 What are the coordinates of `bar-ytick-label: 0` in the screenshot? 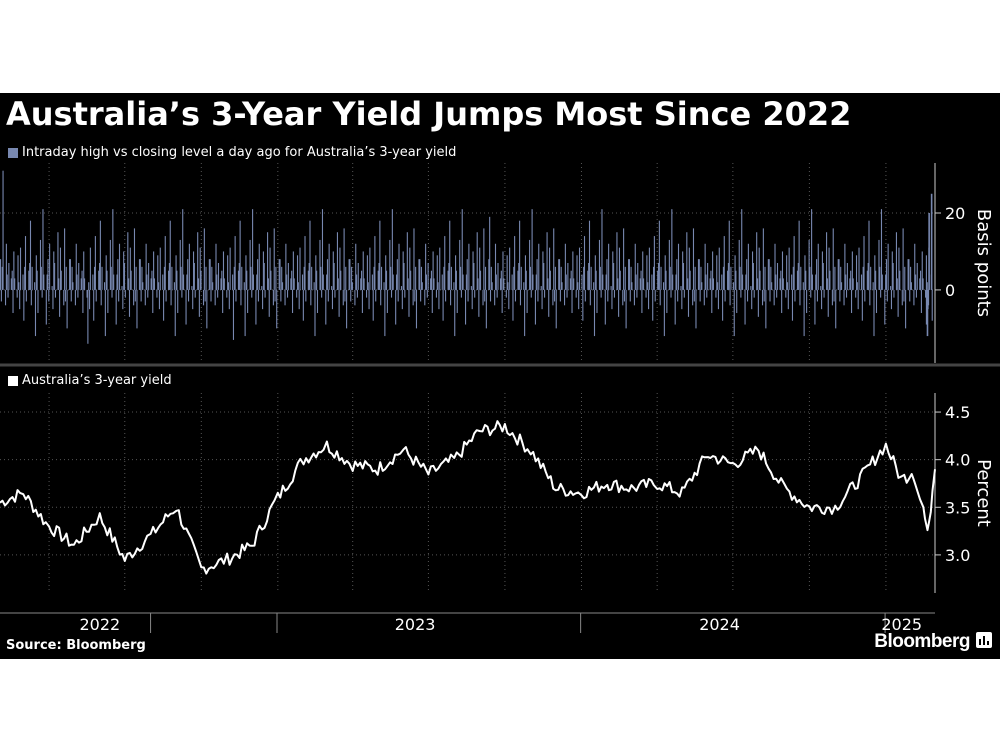 It's located at (950, 290).